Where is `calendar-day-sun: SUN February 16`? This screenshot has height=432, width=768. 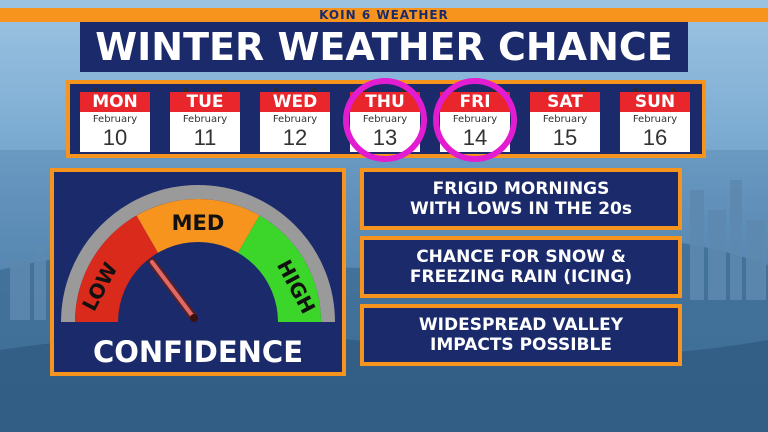 calendar-day-sun: SUN February 16 is located at coordinates (655, 120).